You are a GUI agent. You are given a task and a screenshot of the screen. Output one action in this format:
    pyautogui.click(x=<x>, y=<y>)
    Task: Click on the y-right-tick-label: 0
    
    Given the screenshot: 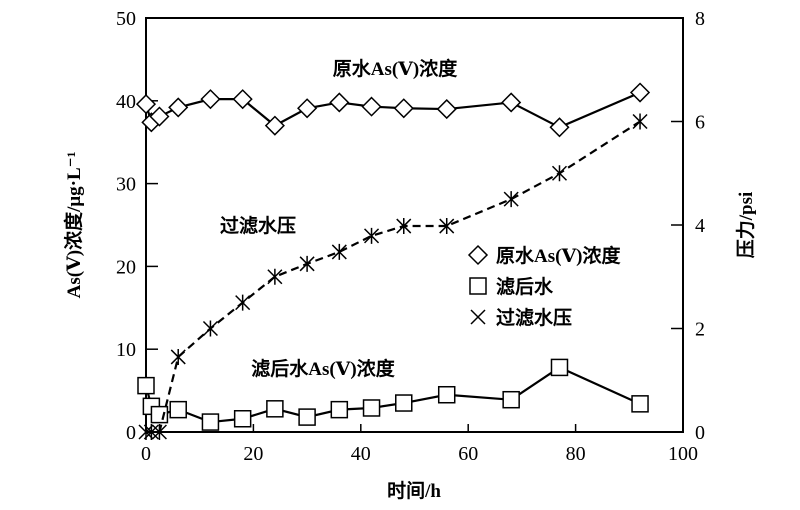 What is the action you would take?
    pyautogui.click(x=700, y=433)
    